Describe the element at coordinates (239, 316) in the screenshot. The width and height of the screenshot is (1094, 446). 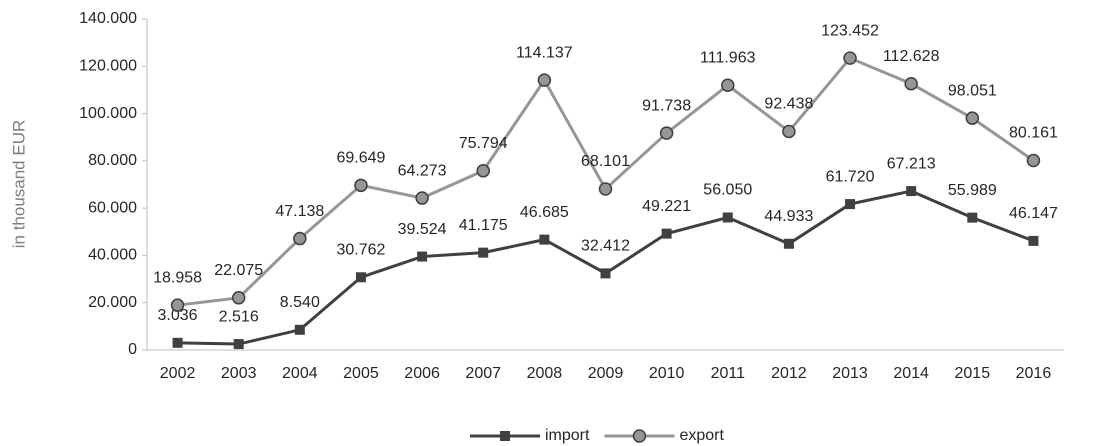
I see `data-label: 2.516` at that location.